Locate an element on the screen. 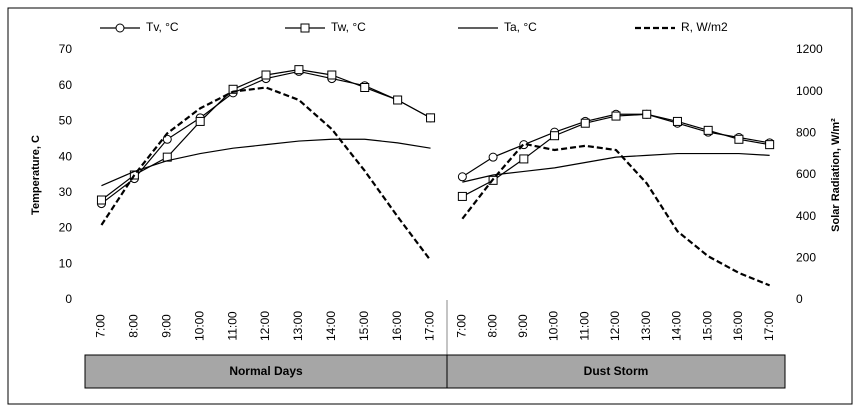  legend-label: Tv, °C is located at coordinates (162, 27).